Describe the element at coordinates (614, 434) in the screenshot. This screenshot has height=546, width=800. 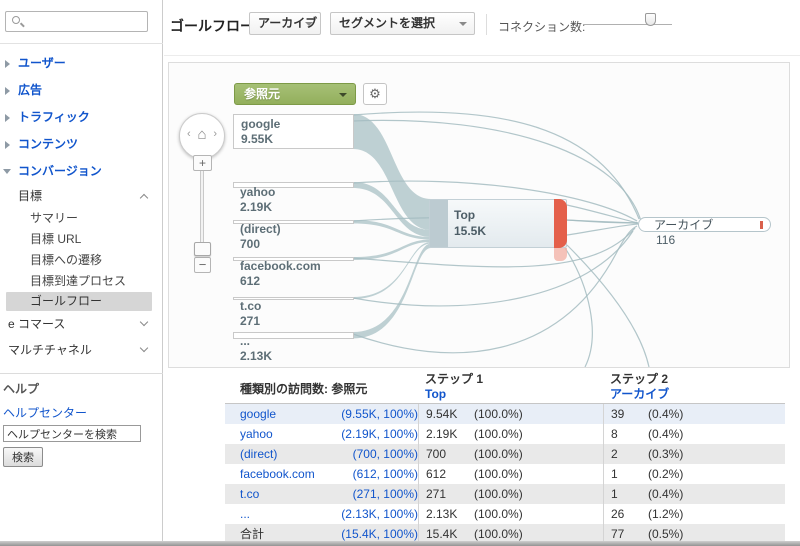
I see `step2-count: 8` at that location.